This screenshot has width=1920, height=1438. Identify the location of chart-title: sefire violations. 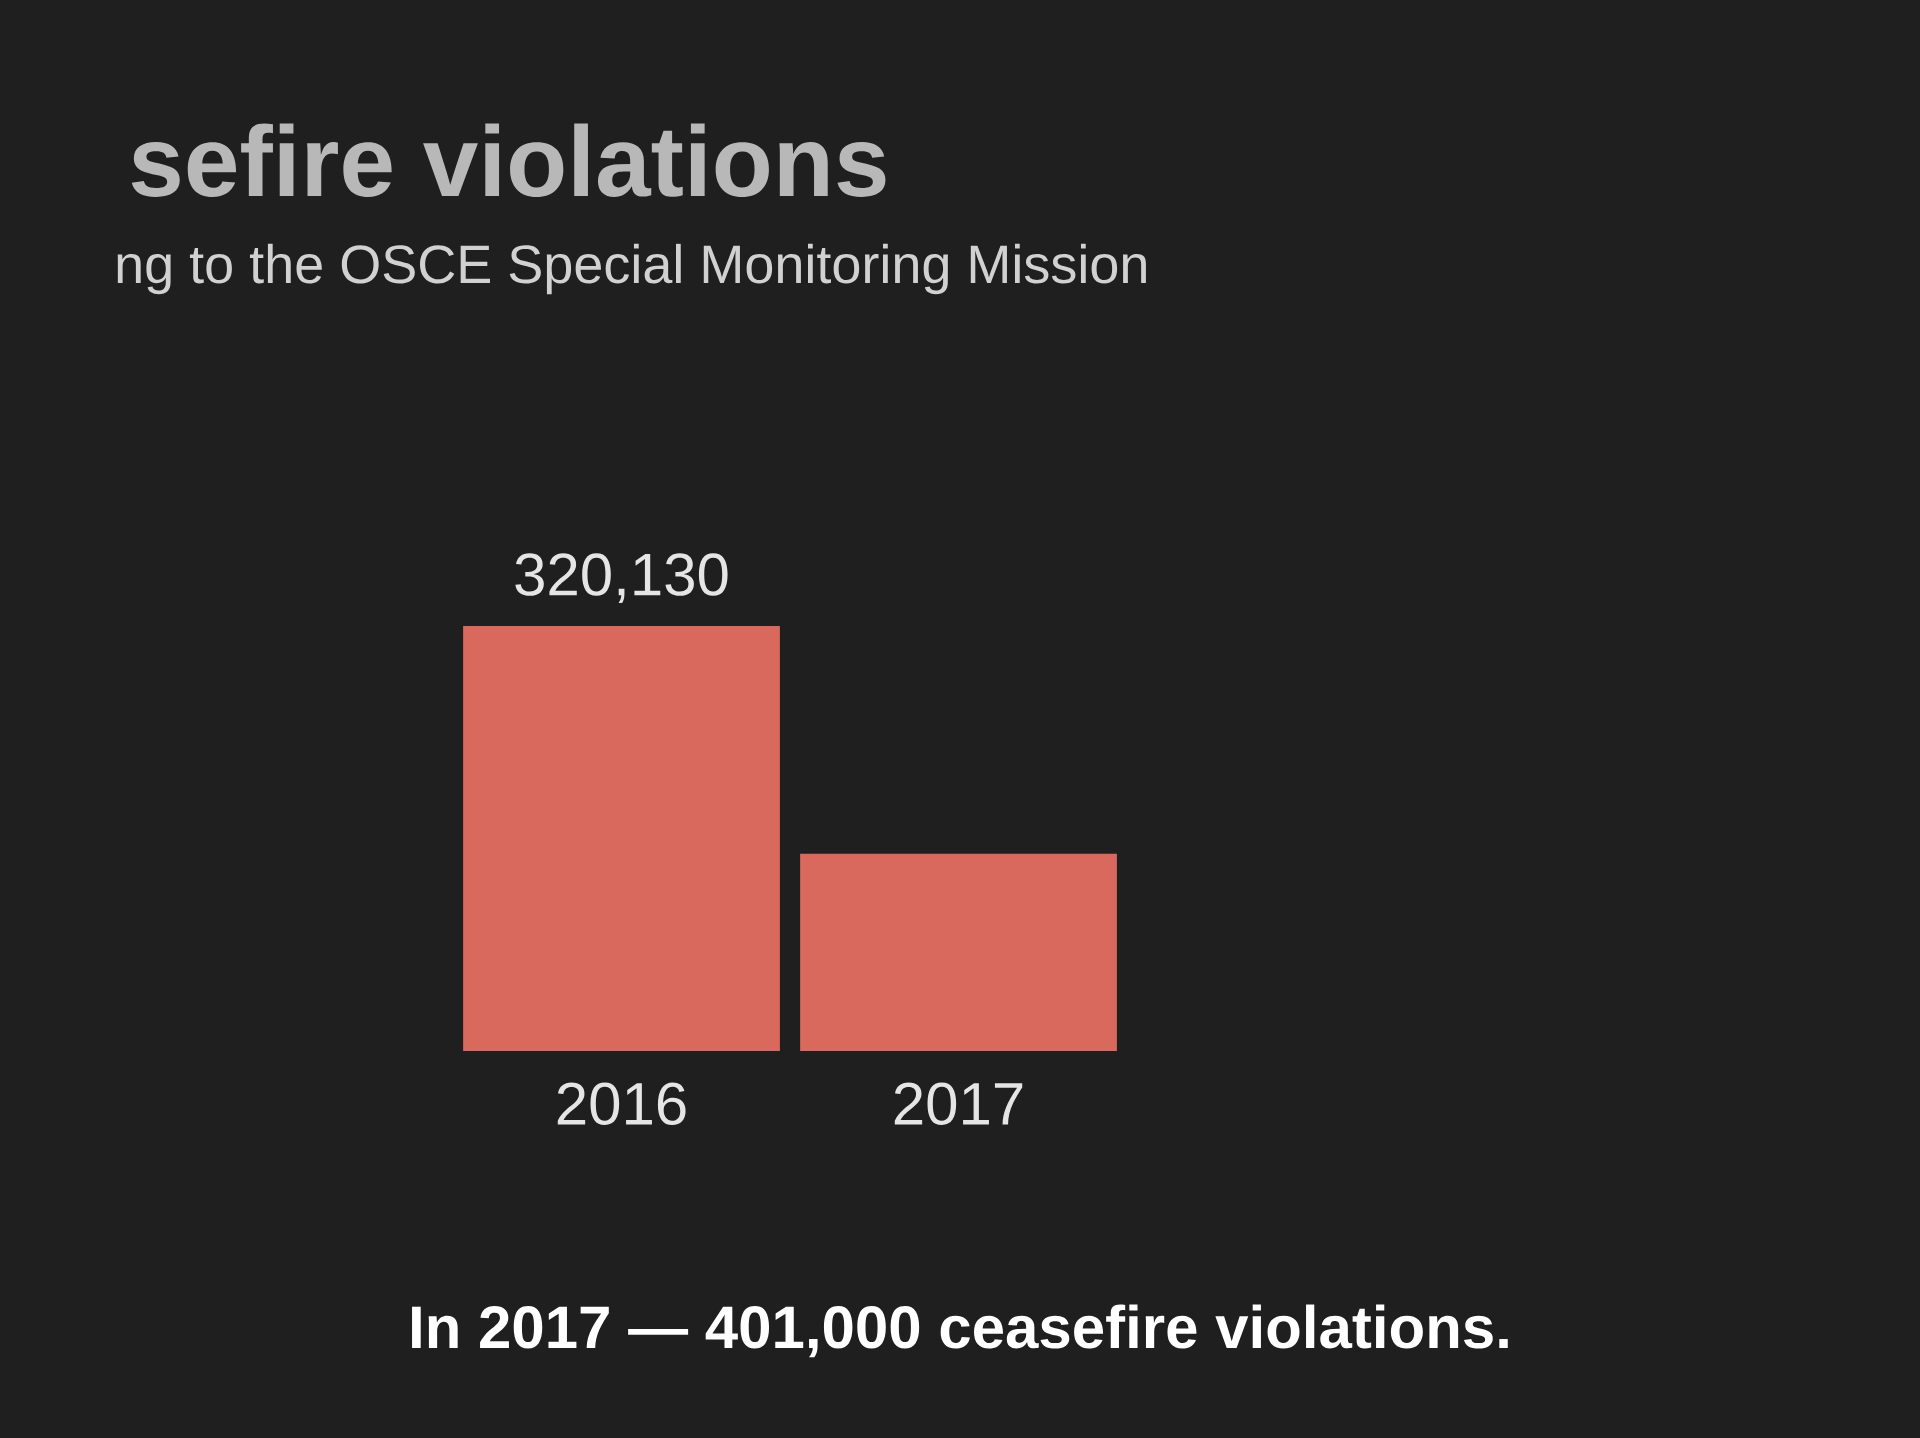
(508, 160).